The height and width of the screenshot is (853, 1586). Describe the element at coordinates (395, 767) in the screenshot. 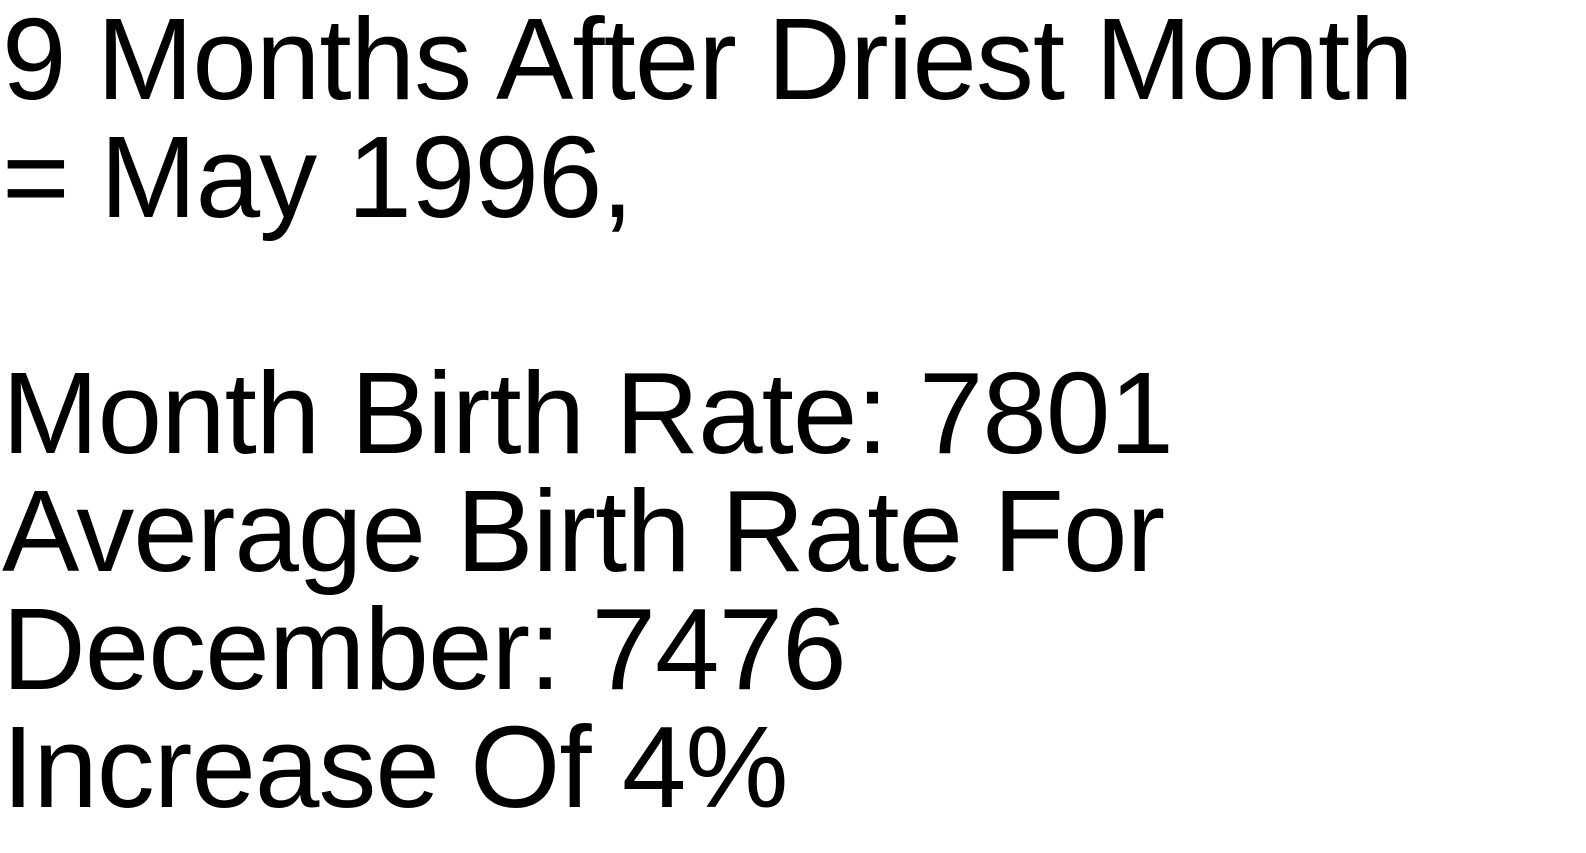

I see `increase-percent: Increase Of 4%` at that location.